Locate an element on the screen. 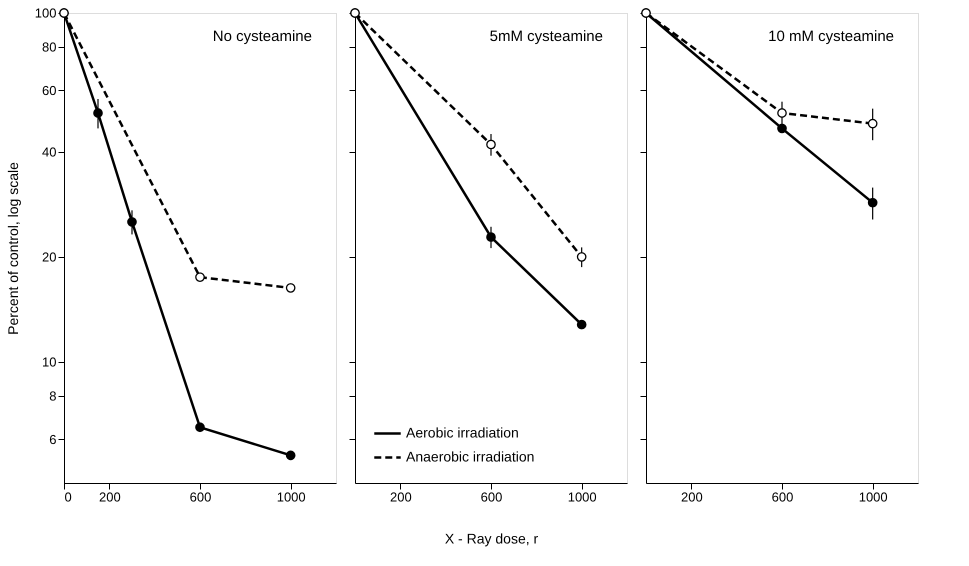 This screenshot has height=566, width=969. y-tick-label: 100 is located at coordinates (45, 13).